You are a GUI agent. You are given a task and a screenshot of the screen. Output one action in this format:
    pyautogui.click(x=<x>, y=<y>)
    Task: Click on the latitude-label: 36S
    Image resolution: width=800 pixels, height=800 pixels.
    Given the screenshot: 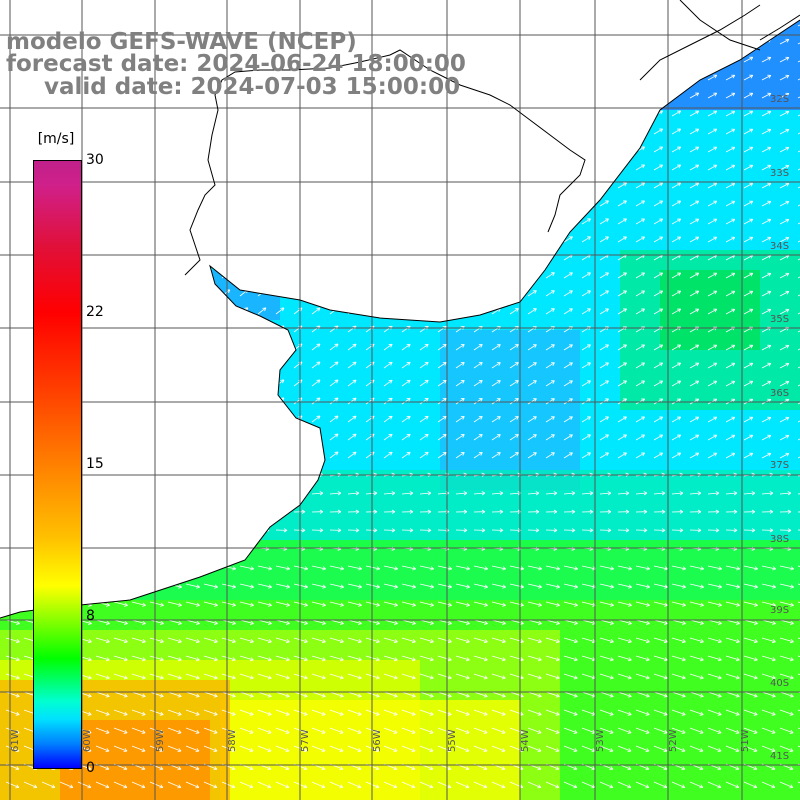 What is the action you would take?
    pyautogui.click(x=779, y=393)
    